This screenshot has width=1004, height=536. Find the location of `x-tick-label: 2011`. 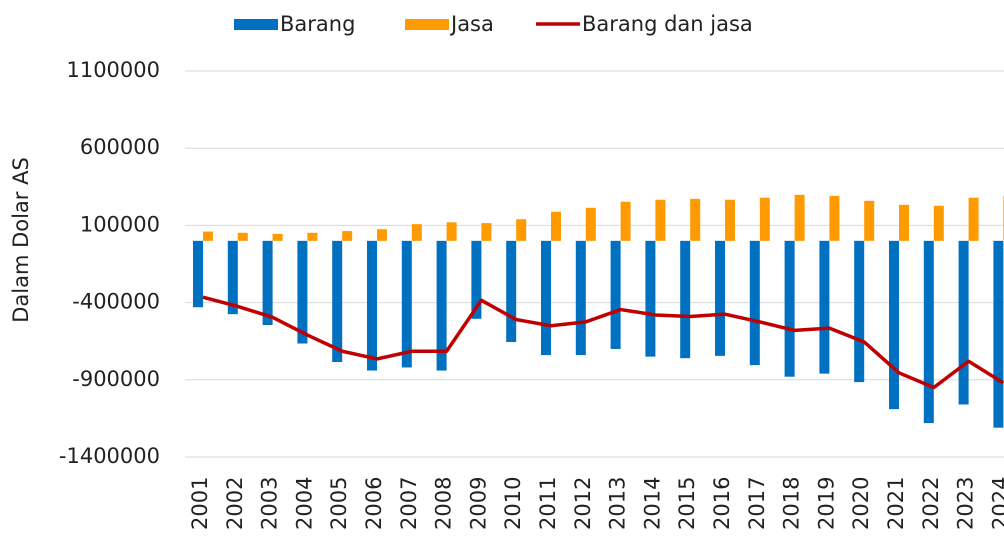

x-tick-label: 2011 is located at coordinates (548, 503).